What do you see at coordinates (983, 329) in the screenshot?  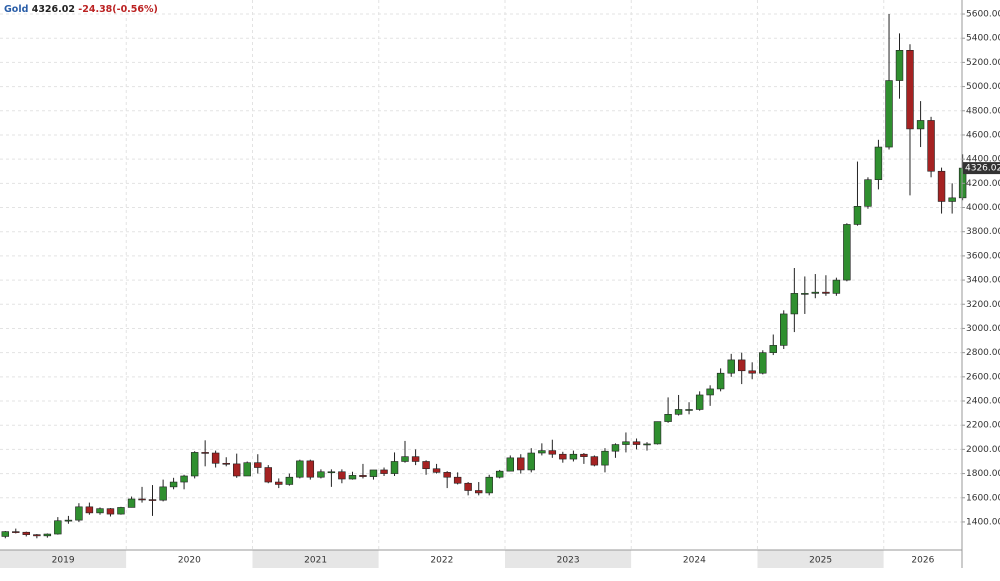 I see `y-tick-label: 3000.00` at bounding box center [983, 329].